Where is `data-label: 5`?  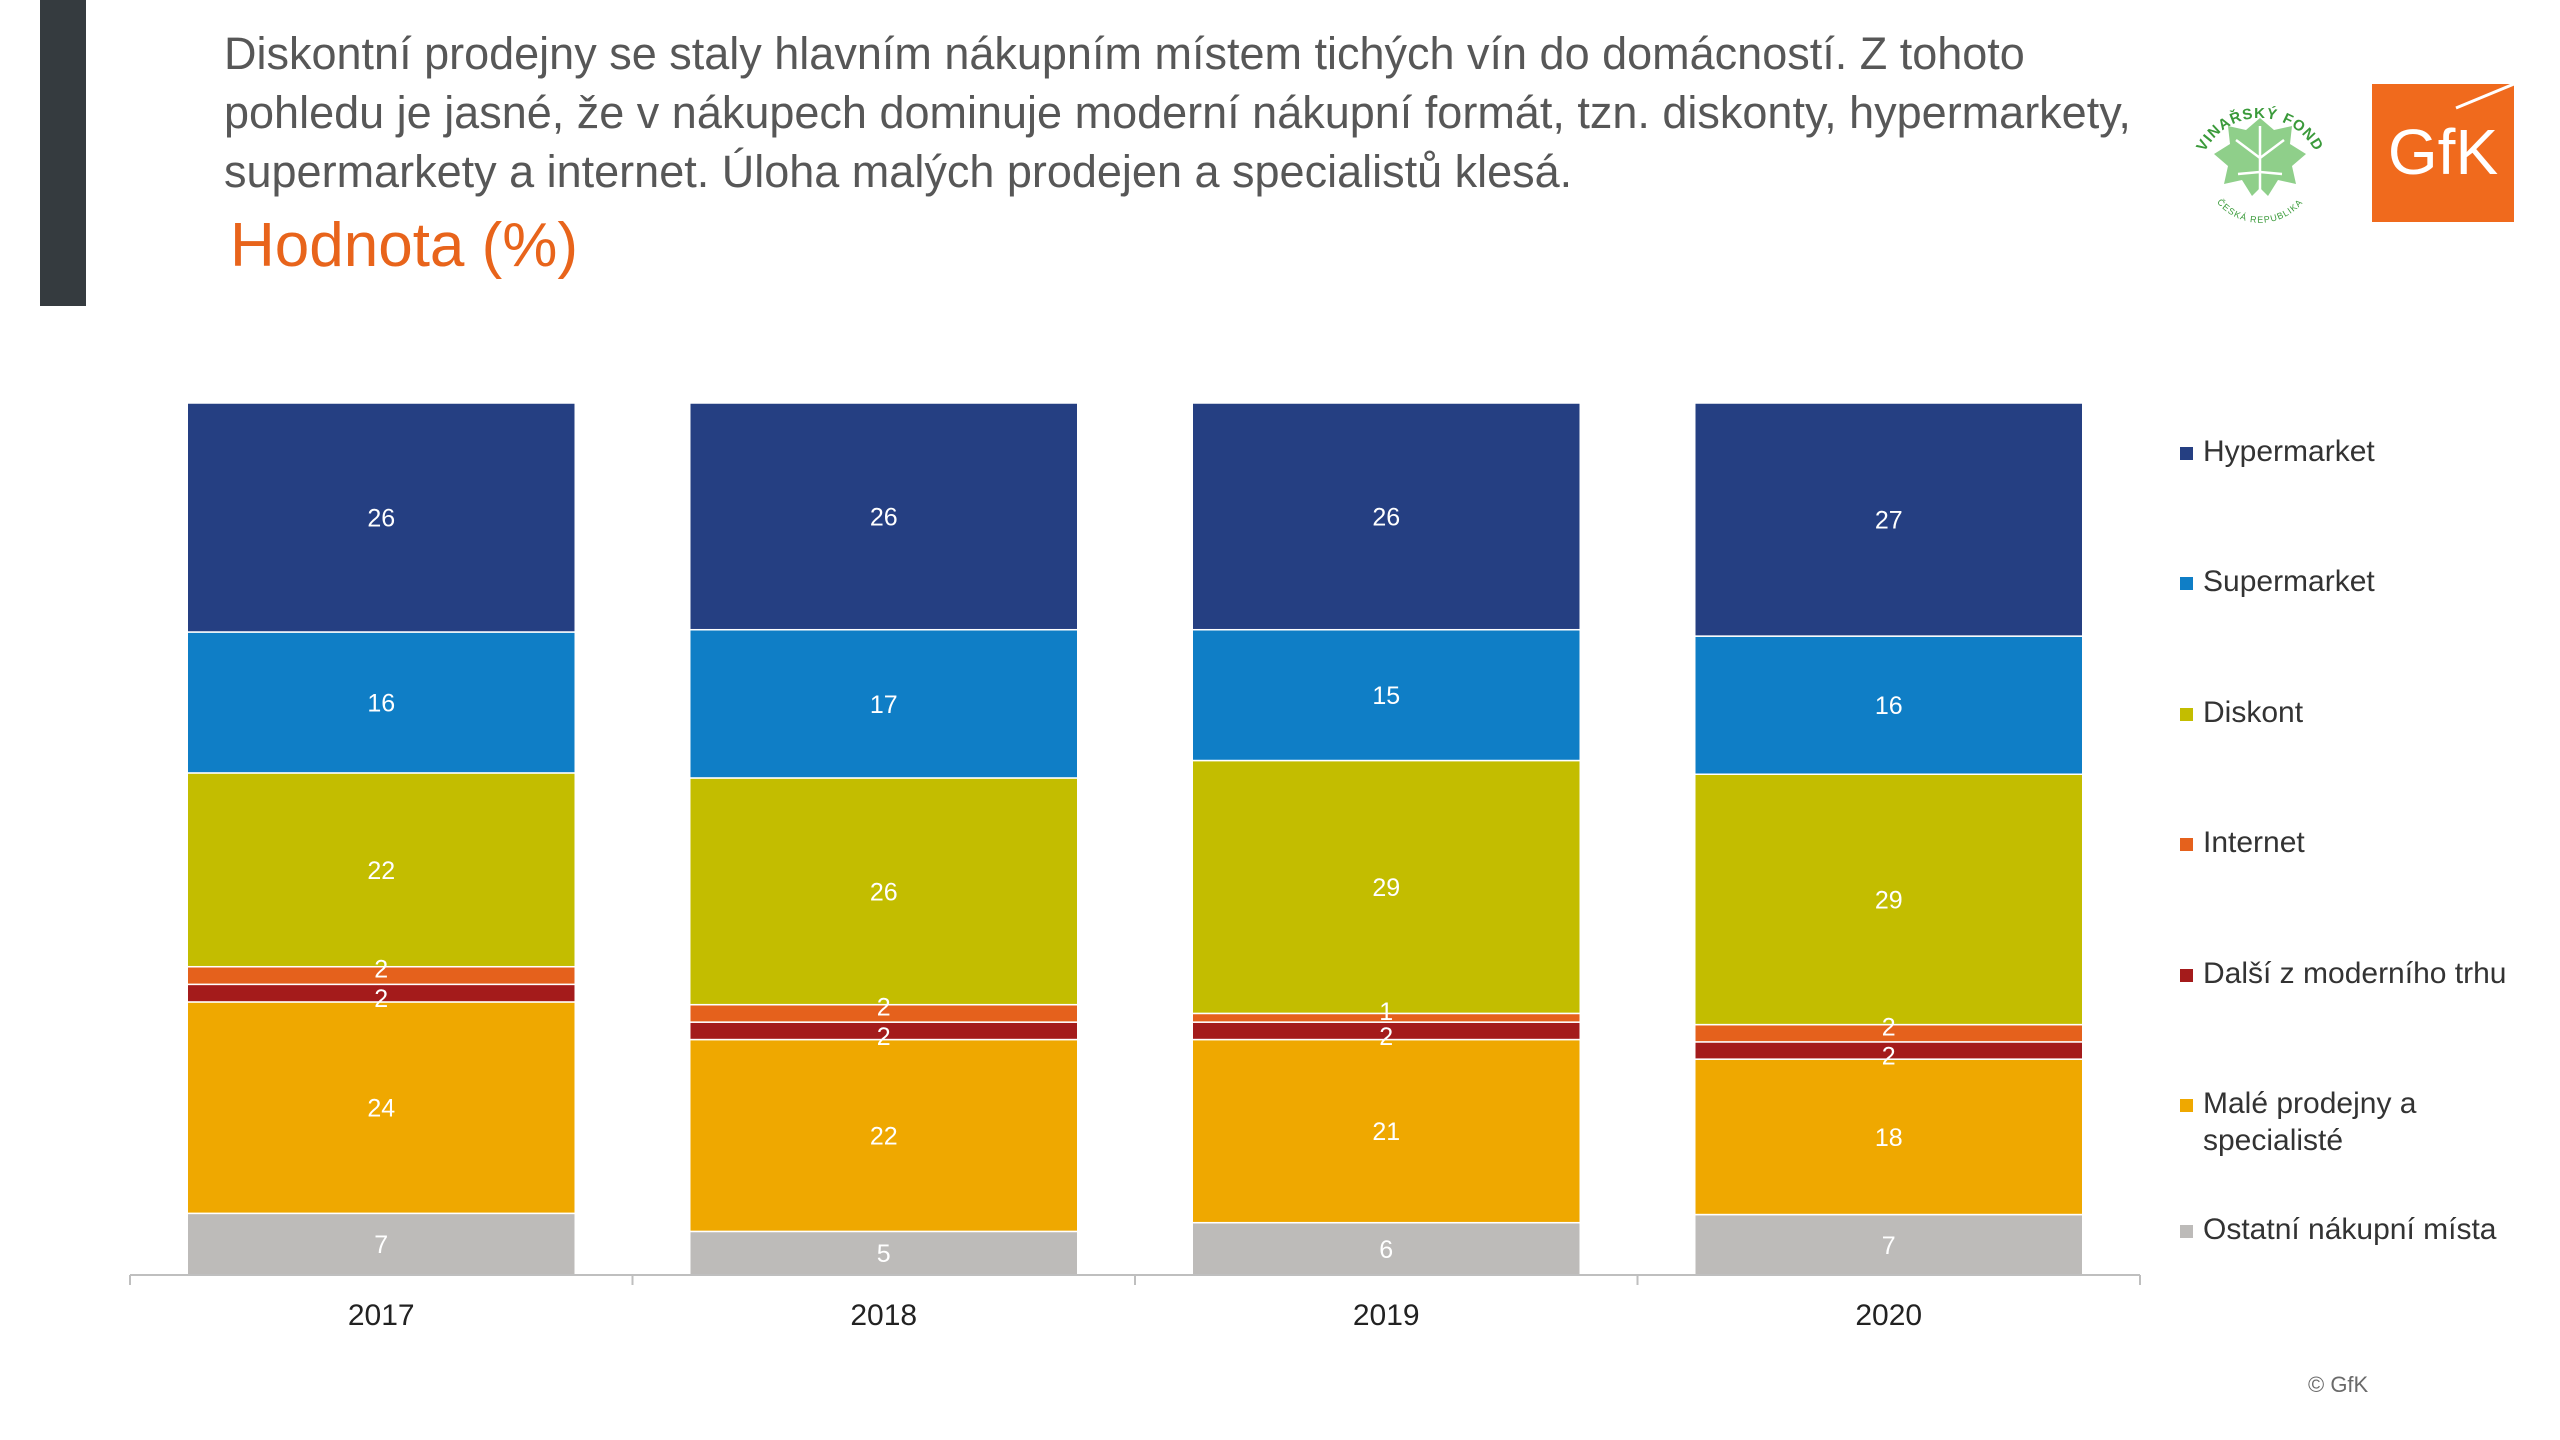 data-label: 5 is located at coordinates (884, 1254).